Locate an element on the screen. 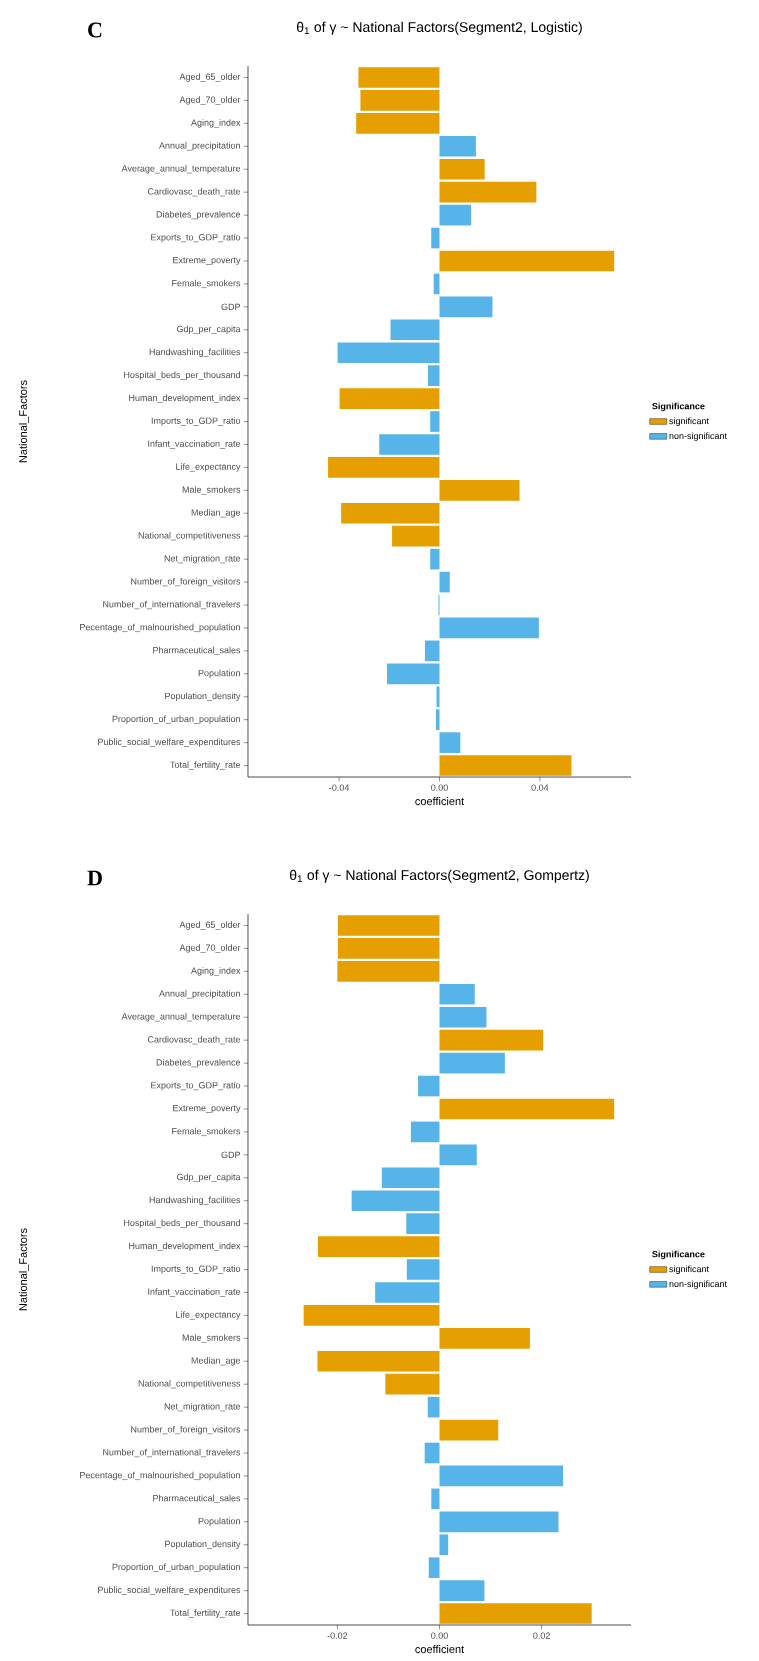 The image size is (759, 1661). x-tick-label: 0.00 is located at coordinates (439, 1635).